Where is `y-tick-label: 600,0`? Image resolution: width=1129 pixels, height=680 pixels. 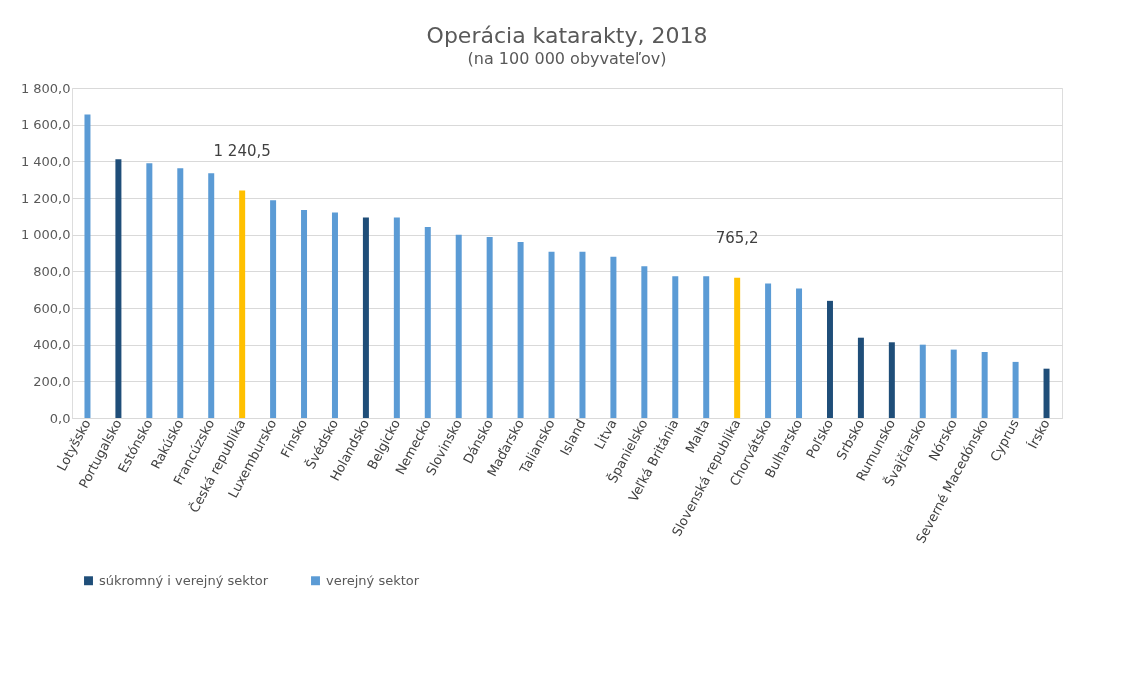 y-tick-label: 600,0 is located at coordinates (52, 308).